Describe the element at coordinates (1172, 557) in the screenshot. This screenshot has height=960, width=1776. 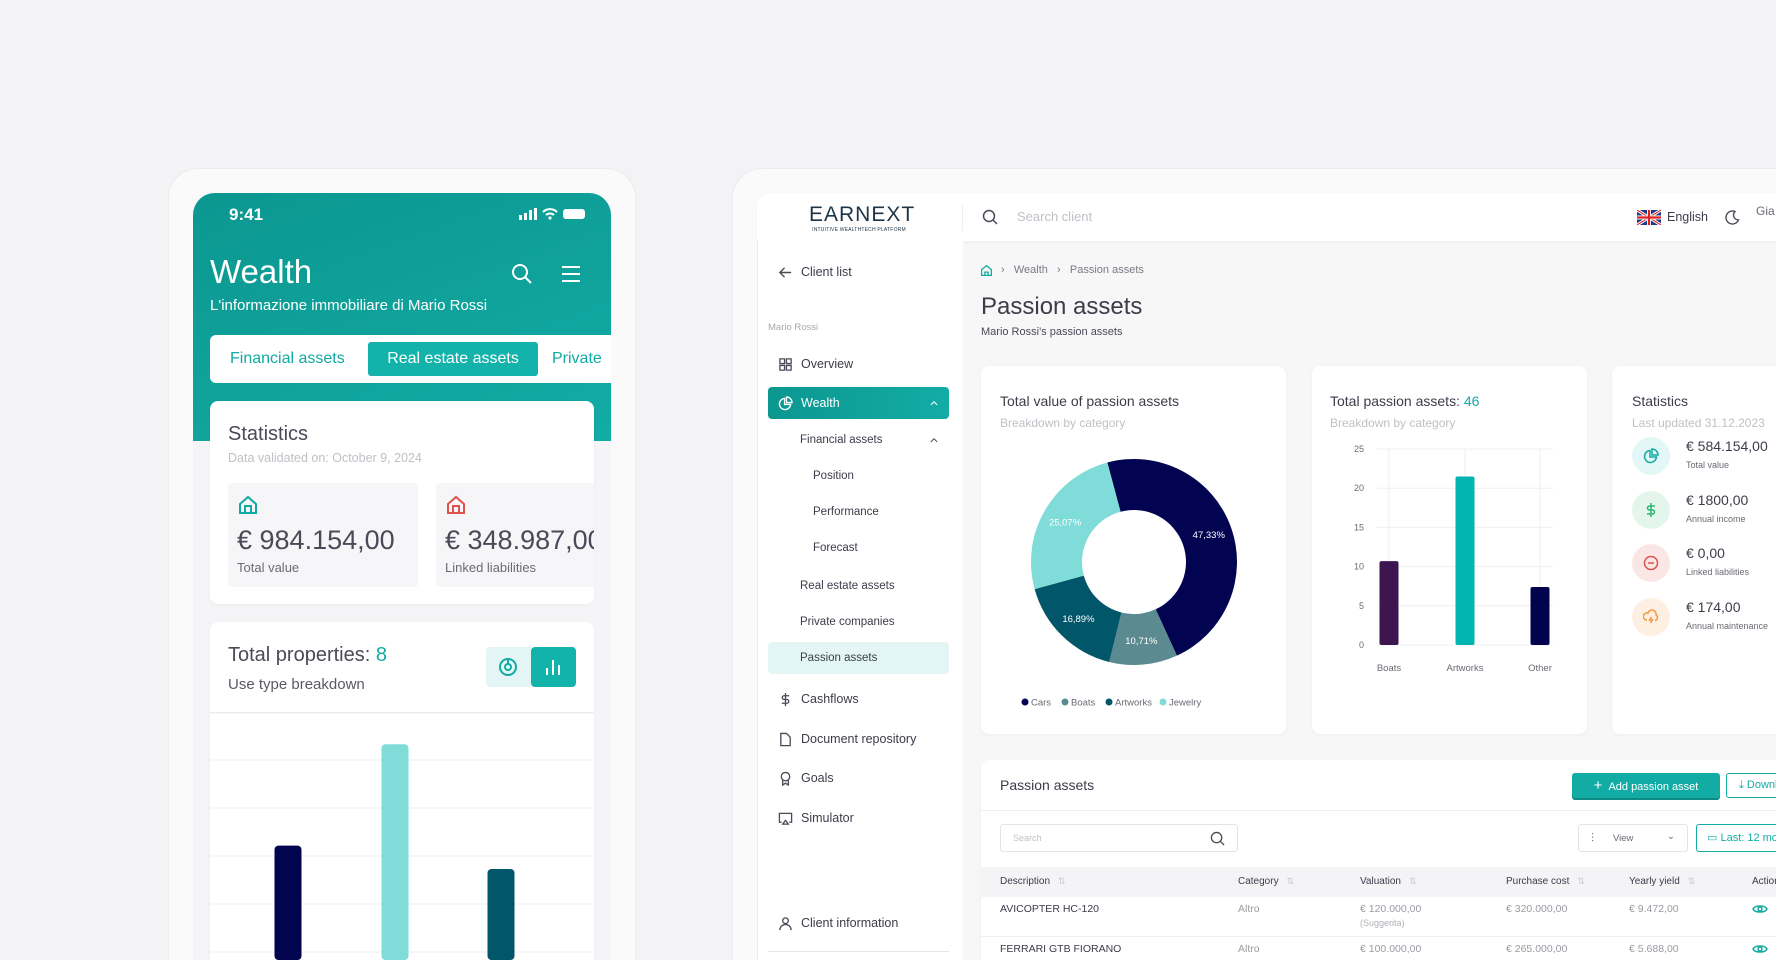
I see `donut-slice-cars` at that location.